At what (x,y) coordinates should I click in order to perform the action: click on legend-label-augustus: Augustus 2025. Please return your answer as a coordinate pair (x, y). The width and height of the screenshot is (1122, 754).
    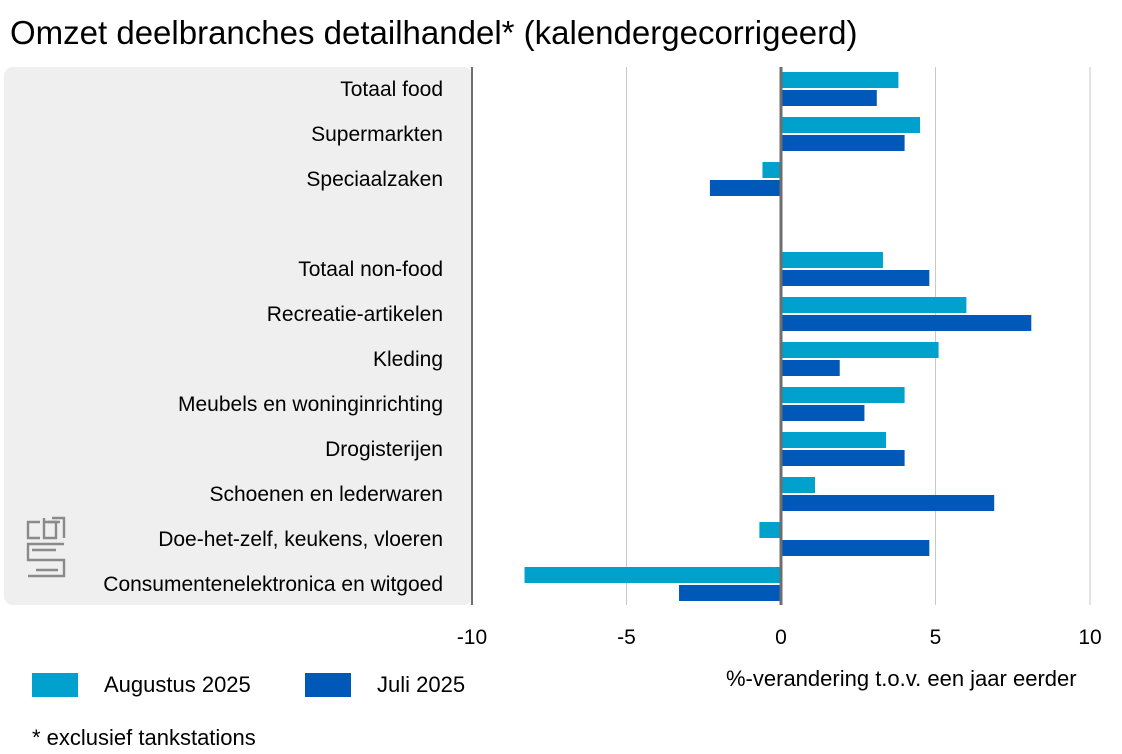
    Looking at the image, I should click on (177, 684).